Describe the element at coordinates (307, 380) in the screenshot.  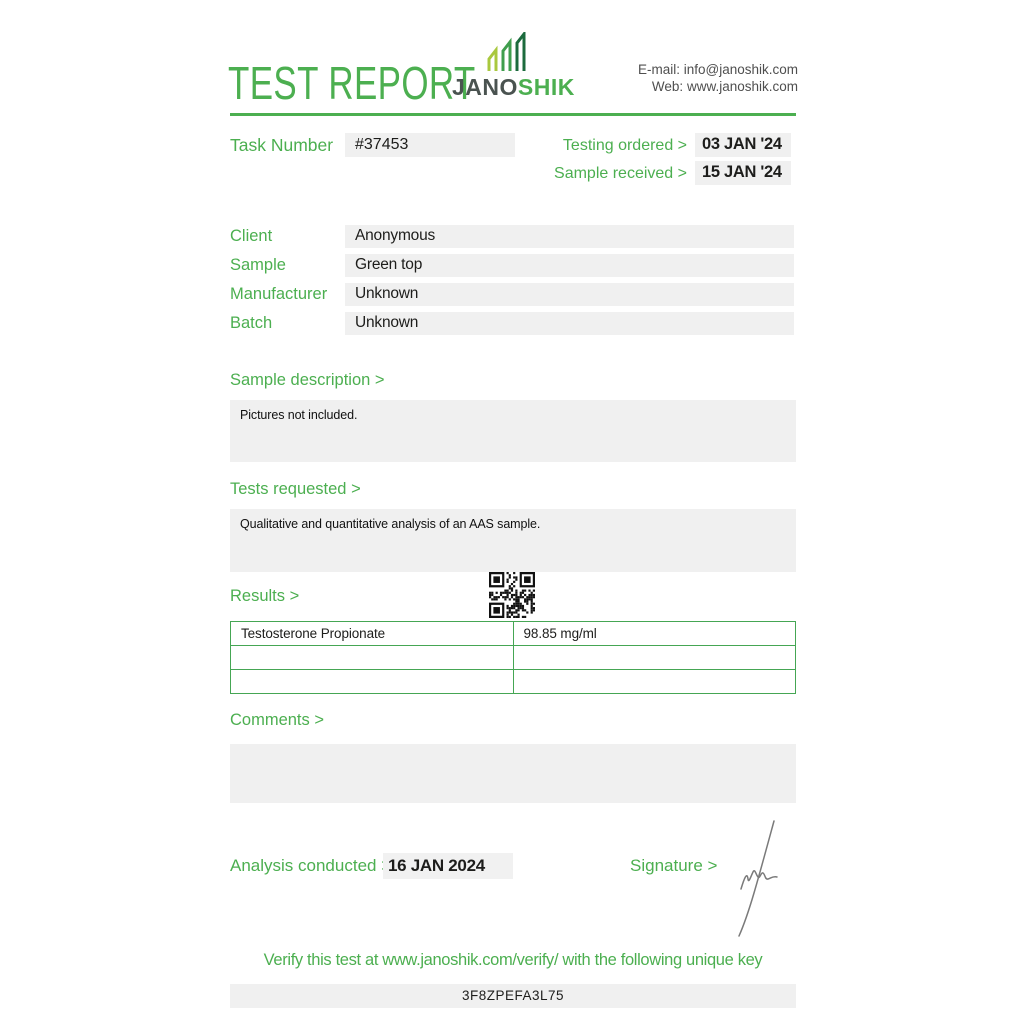
I see `sample-description-label: Sample description >` at that location.